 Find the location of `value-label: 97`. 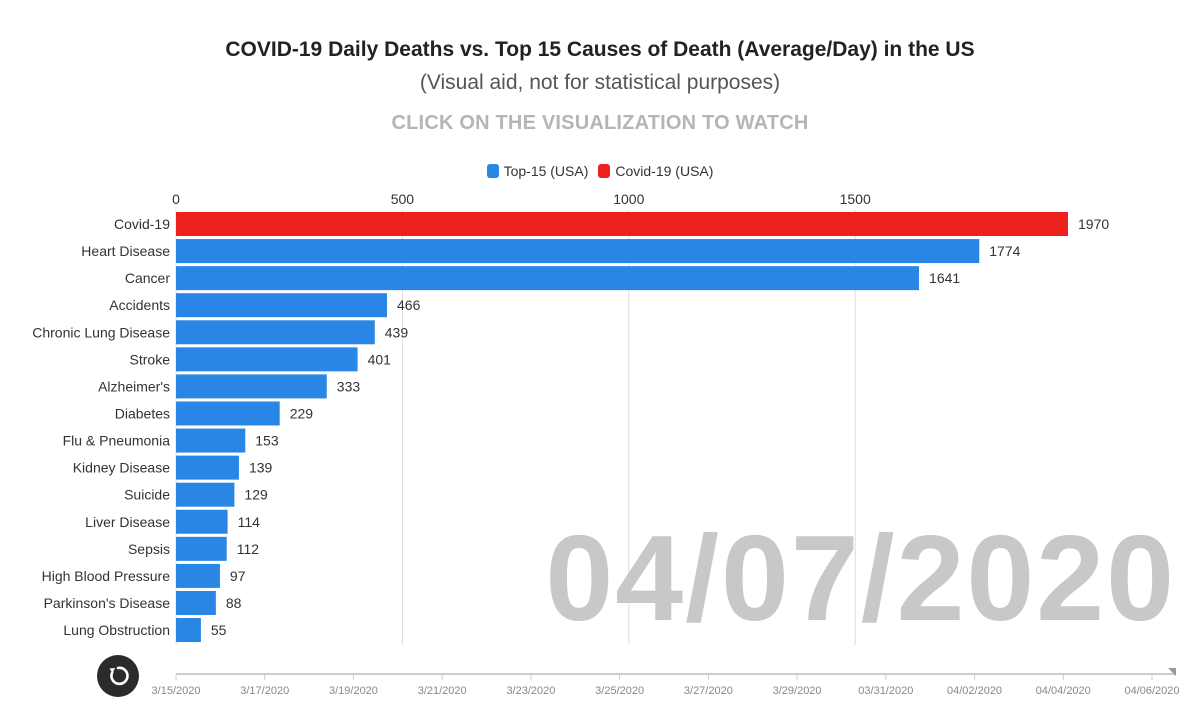

value-label: 97 is located at coordinates (238, 576).